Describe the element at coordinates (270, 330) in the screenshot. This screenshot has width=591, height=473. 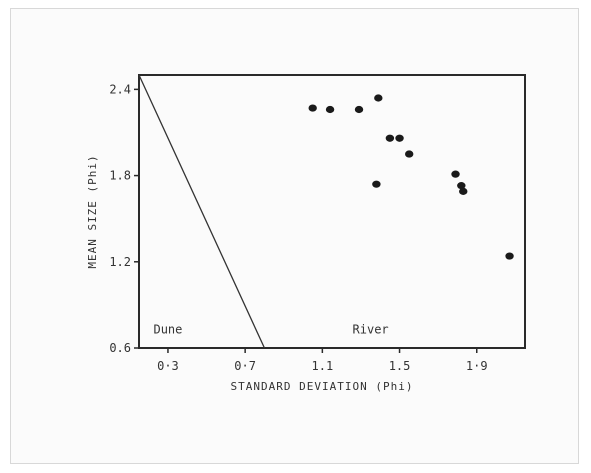
I see `region-labels: Dune River` at that location.